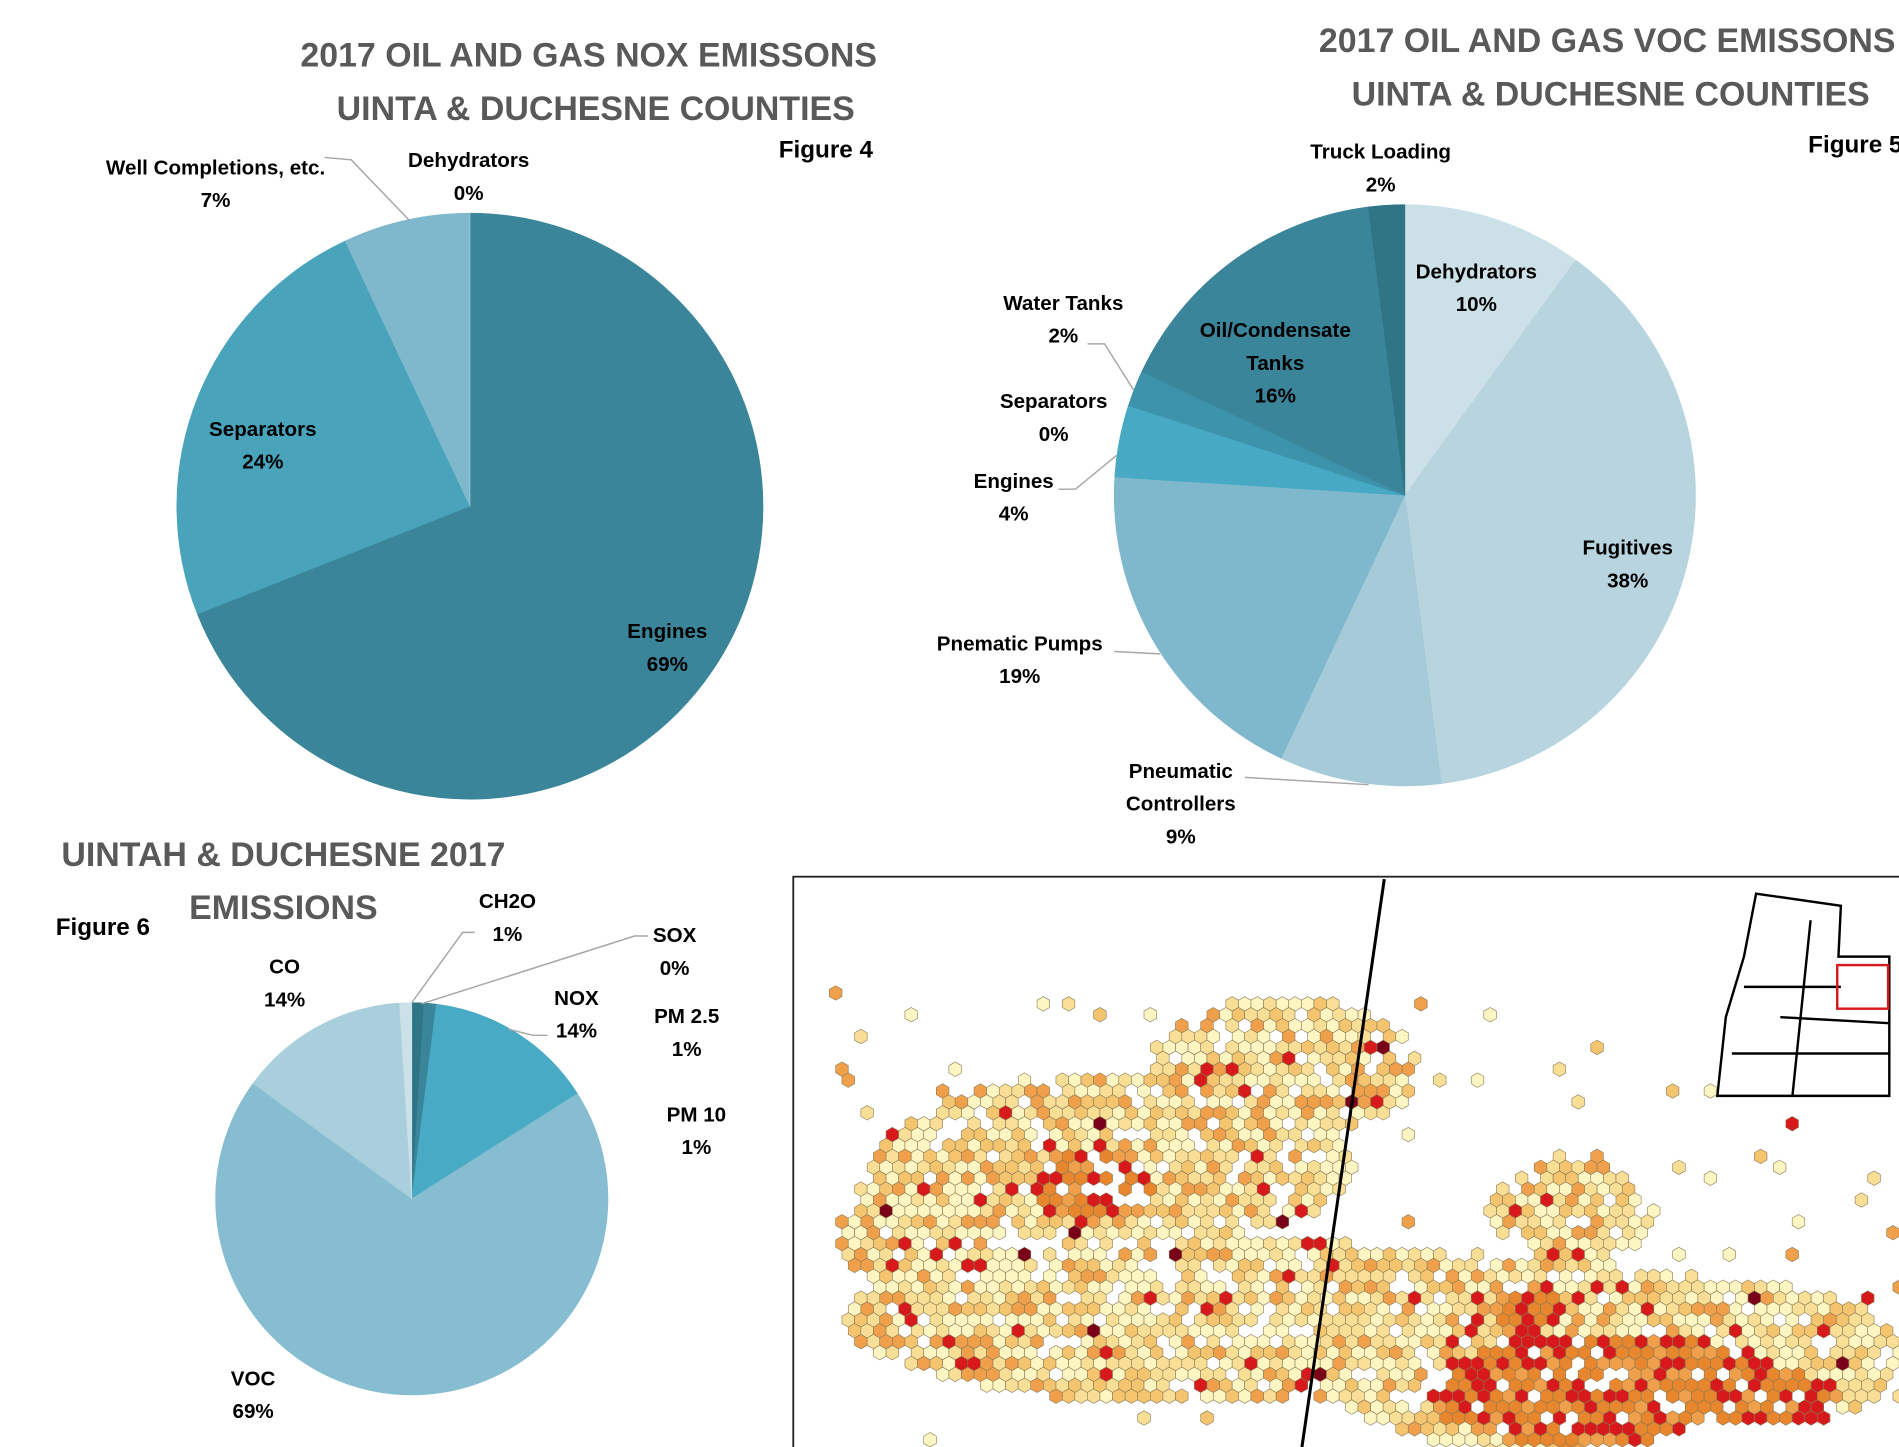 Image resolution: width=1899 pixels, height=1447 pixels. I want to click on data-label: Separators 0%, so click(1053, 417).